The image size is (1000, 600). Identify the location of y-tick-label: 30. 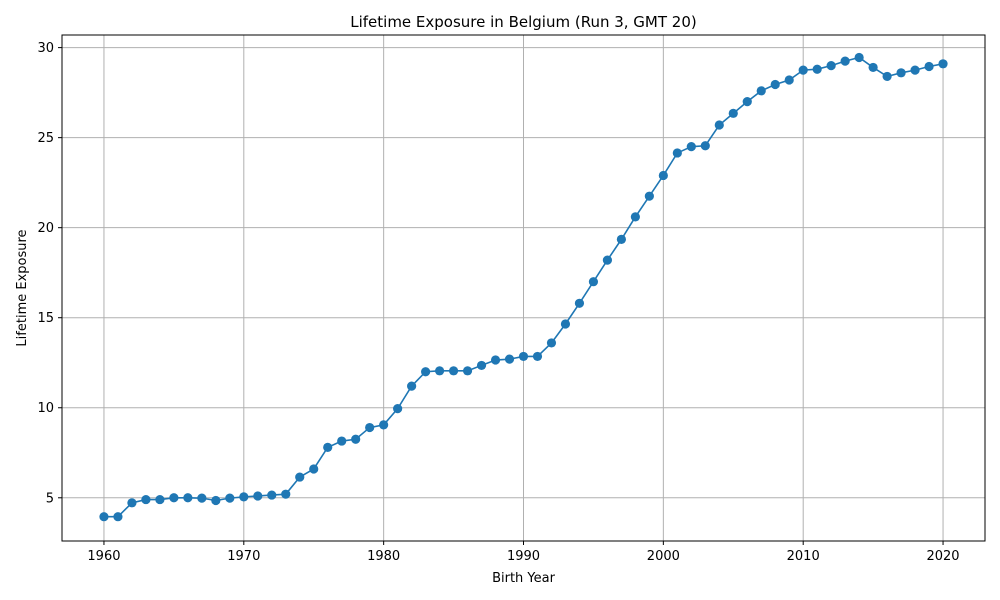
(45, 48).